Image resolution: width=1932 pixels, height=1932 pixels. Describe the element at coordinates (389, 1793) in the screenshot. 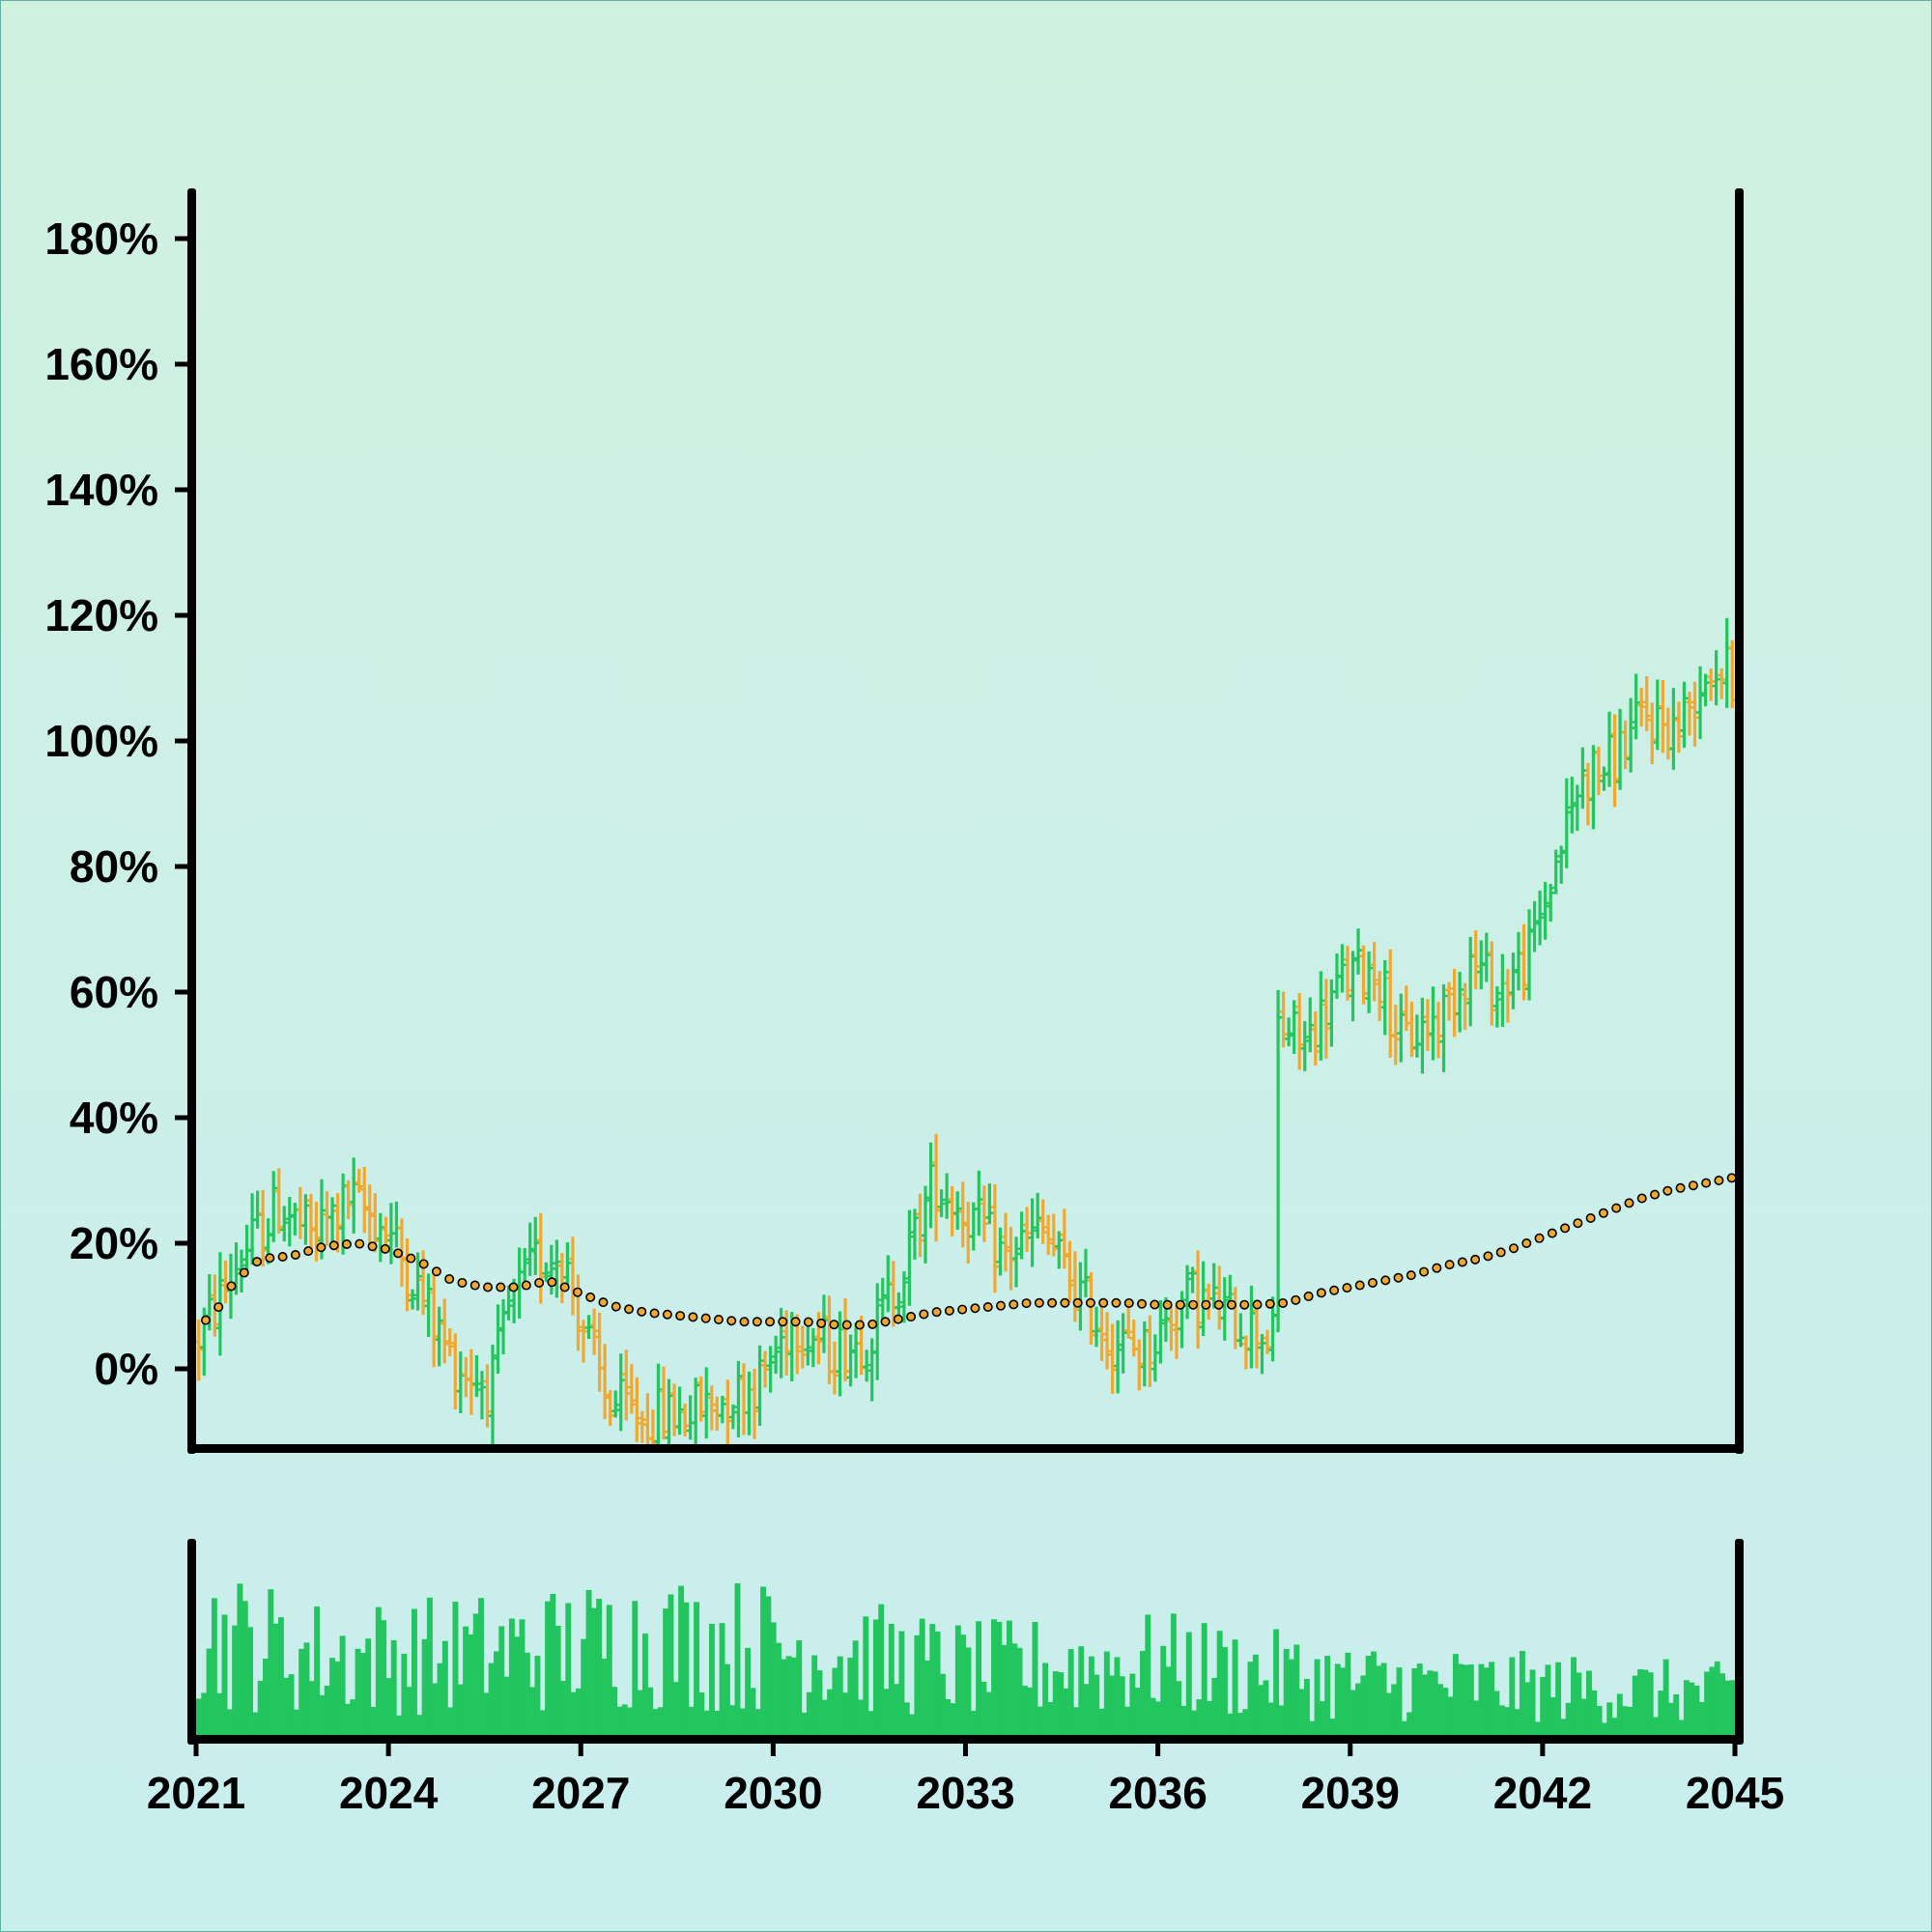

I see `x-tick-label: 2024` at that location.